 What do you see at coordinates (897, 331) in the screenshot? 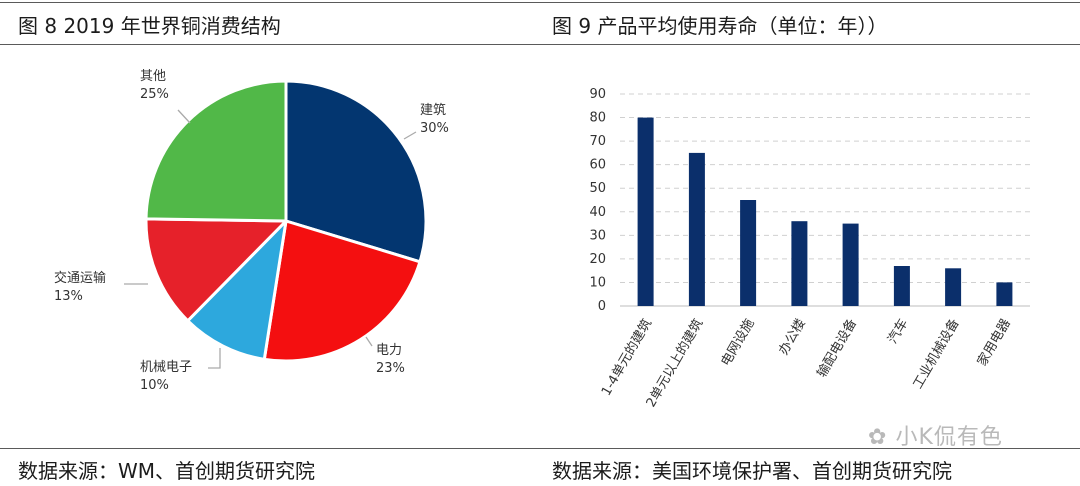
I see `x-tick-label: 汽车` at bounding box center [897, 331].